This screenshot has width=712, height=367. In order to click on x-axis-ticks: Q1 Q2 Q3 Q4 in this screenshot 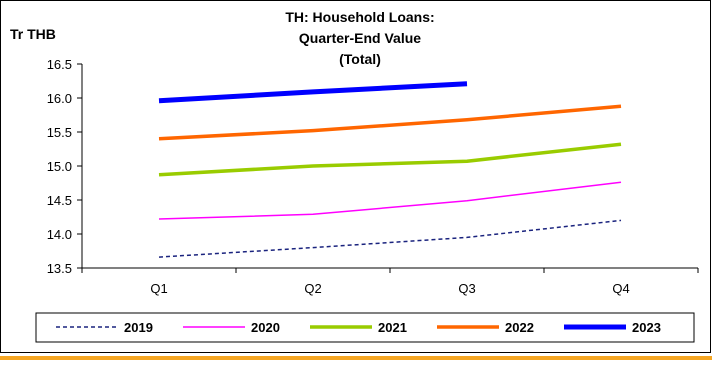, I will do `click(390, 282)`.